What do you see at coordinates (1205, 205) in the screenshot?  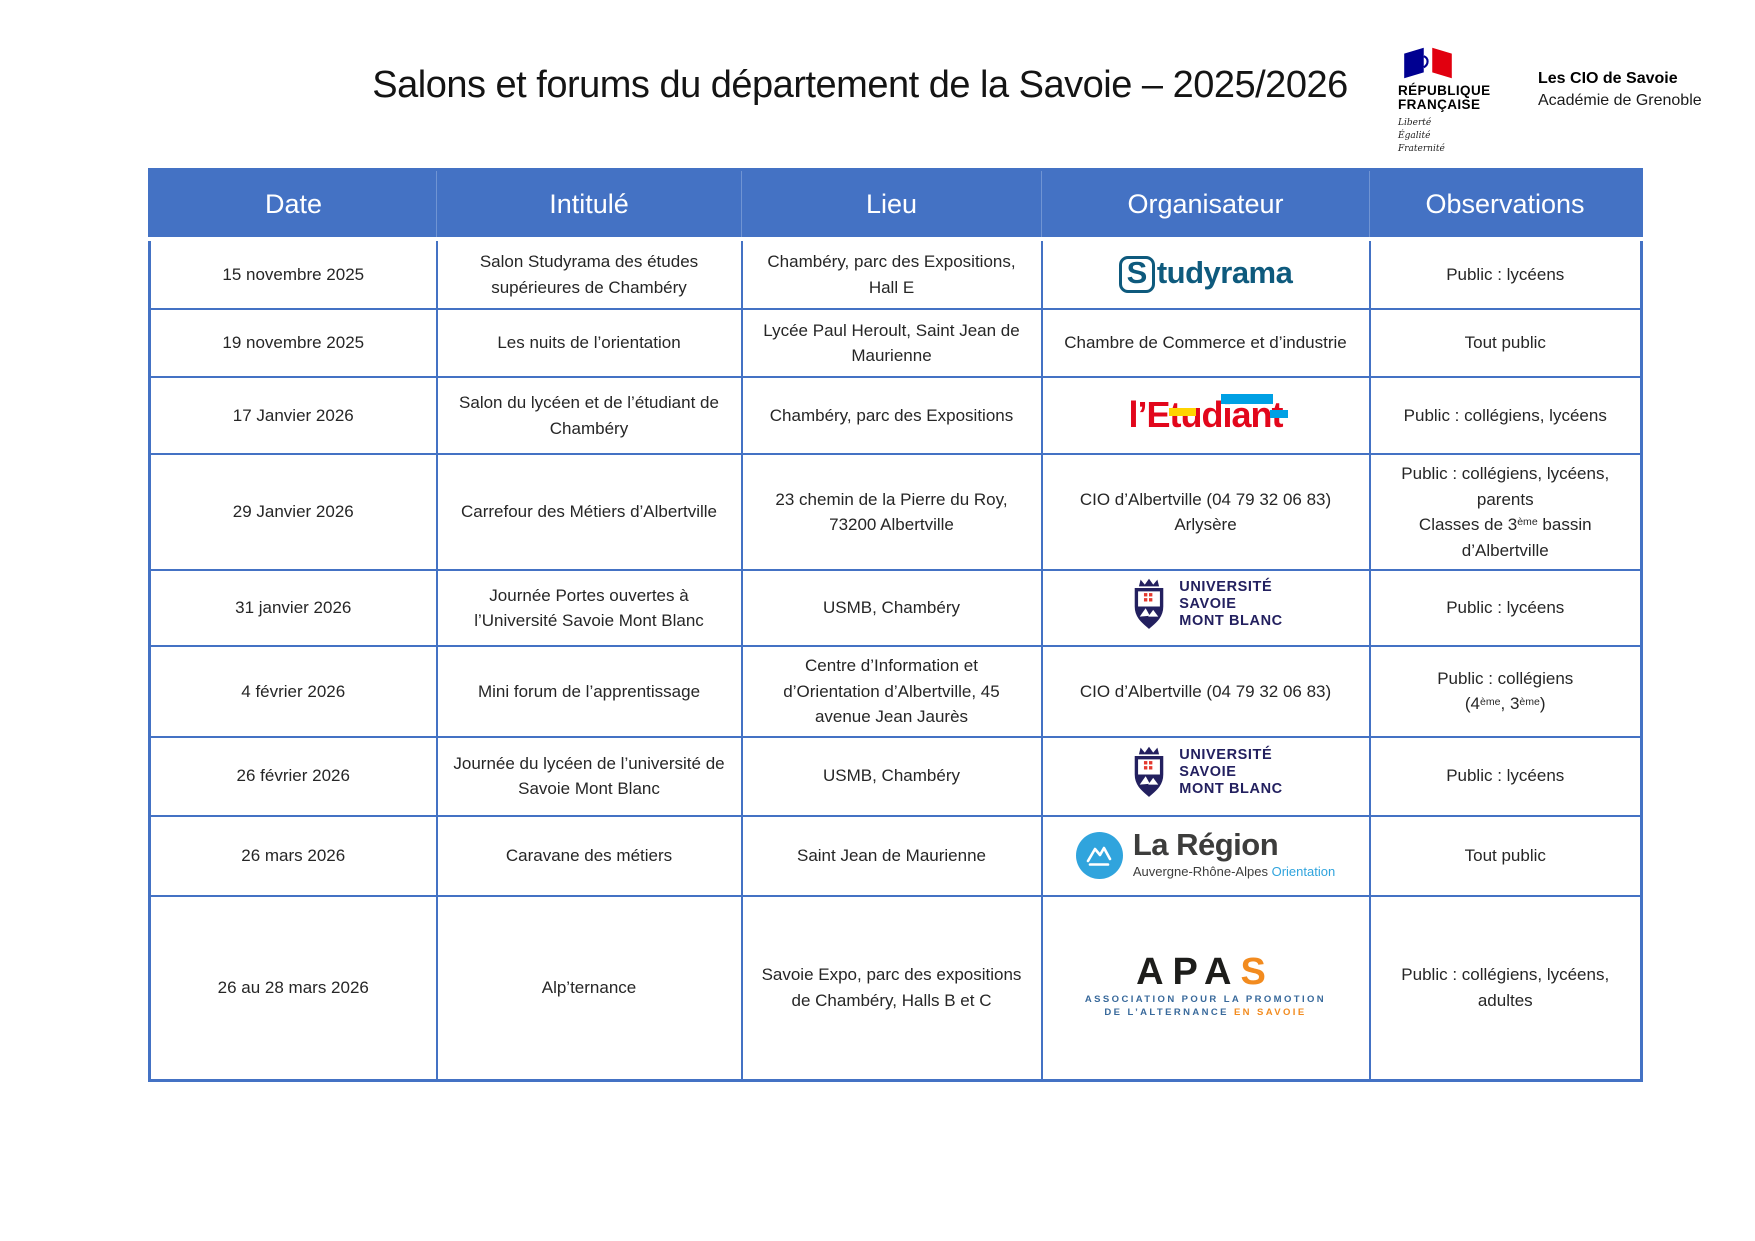 I see `header-cell-organisateur: Organisateur` at bounding box center [1205, 205].